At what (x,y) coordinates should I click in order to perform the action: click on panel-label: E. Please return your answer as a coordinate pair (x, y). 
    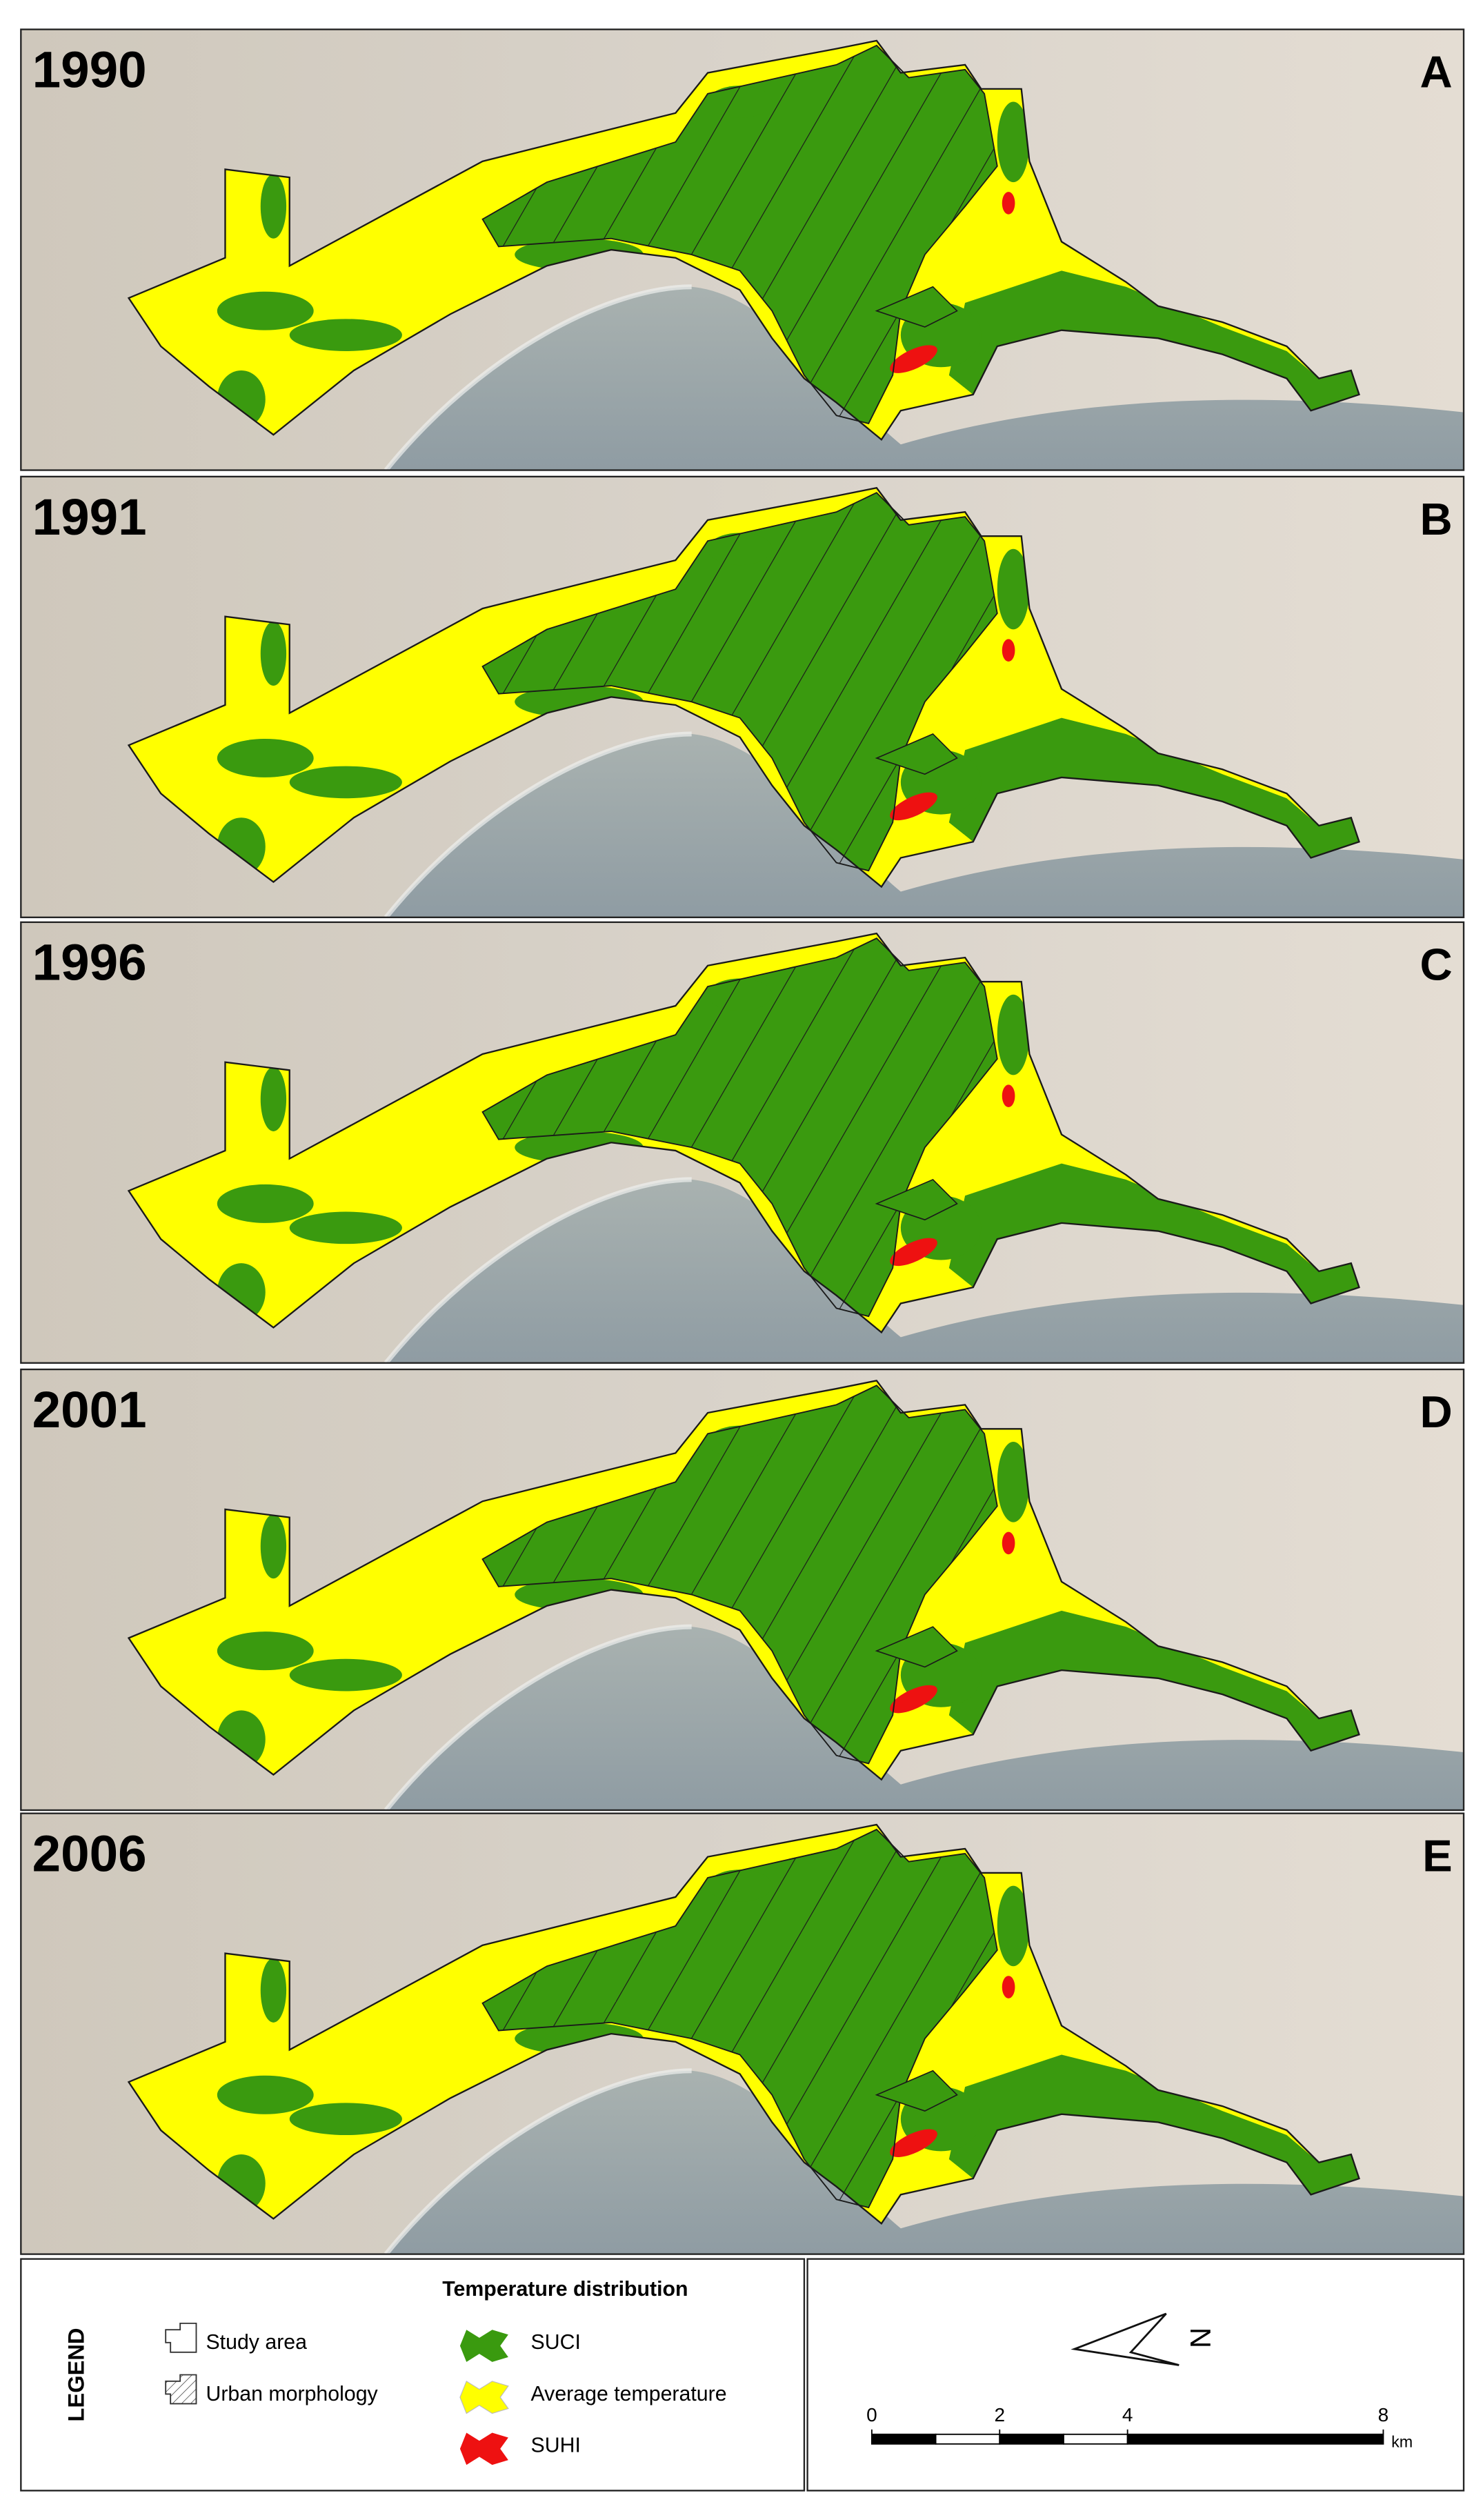
    Looking at the image, I should click on (1437, 1856).